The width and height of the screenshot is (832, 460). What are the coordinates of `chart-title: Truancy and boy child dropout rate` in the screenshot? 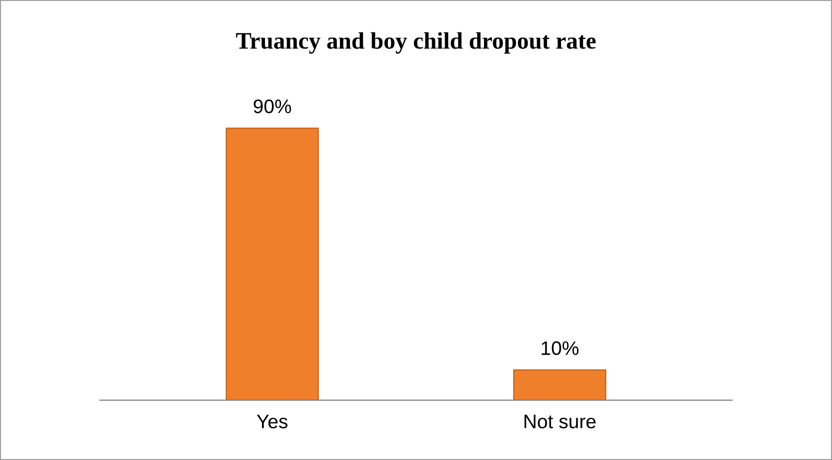 It's located at (416, 43).